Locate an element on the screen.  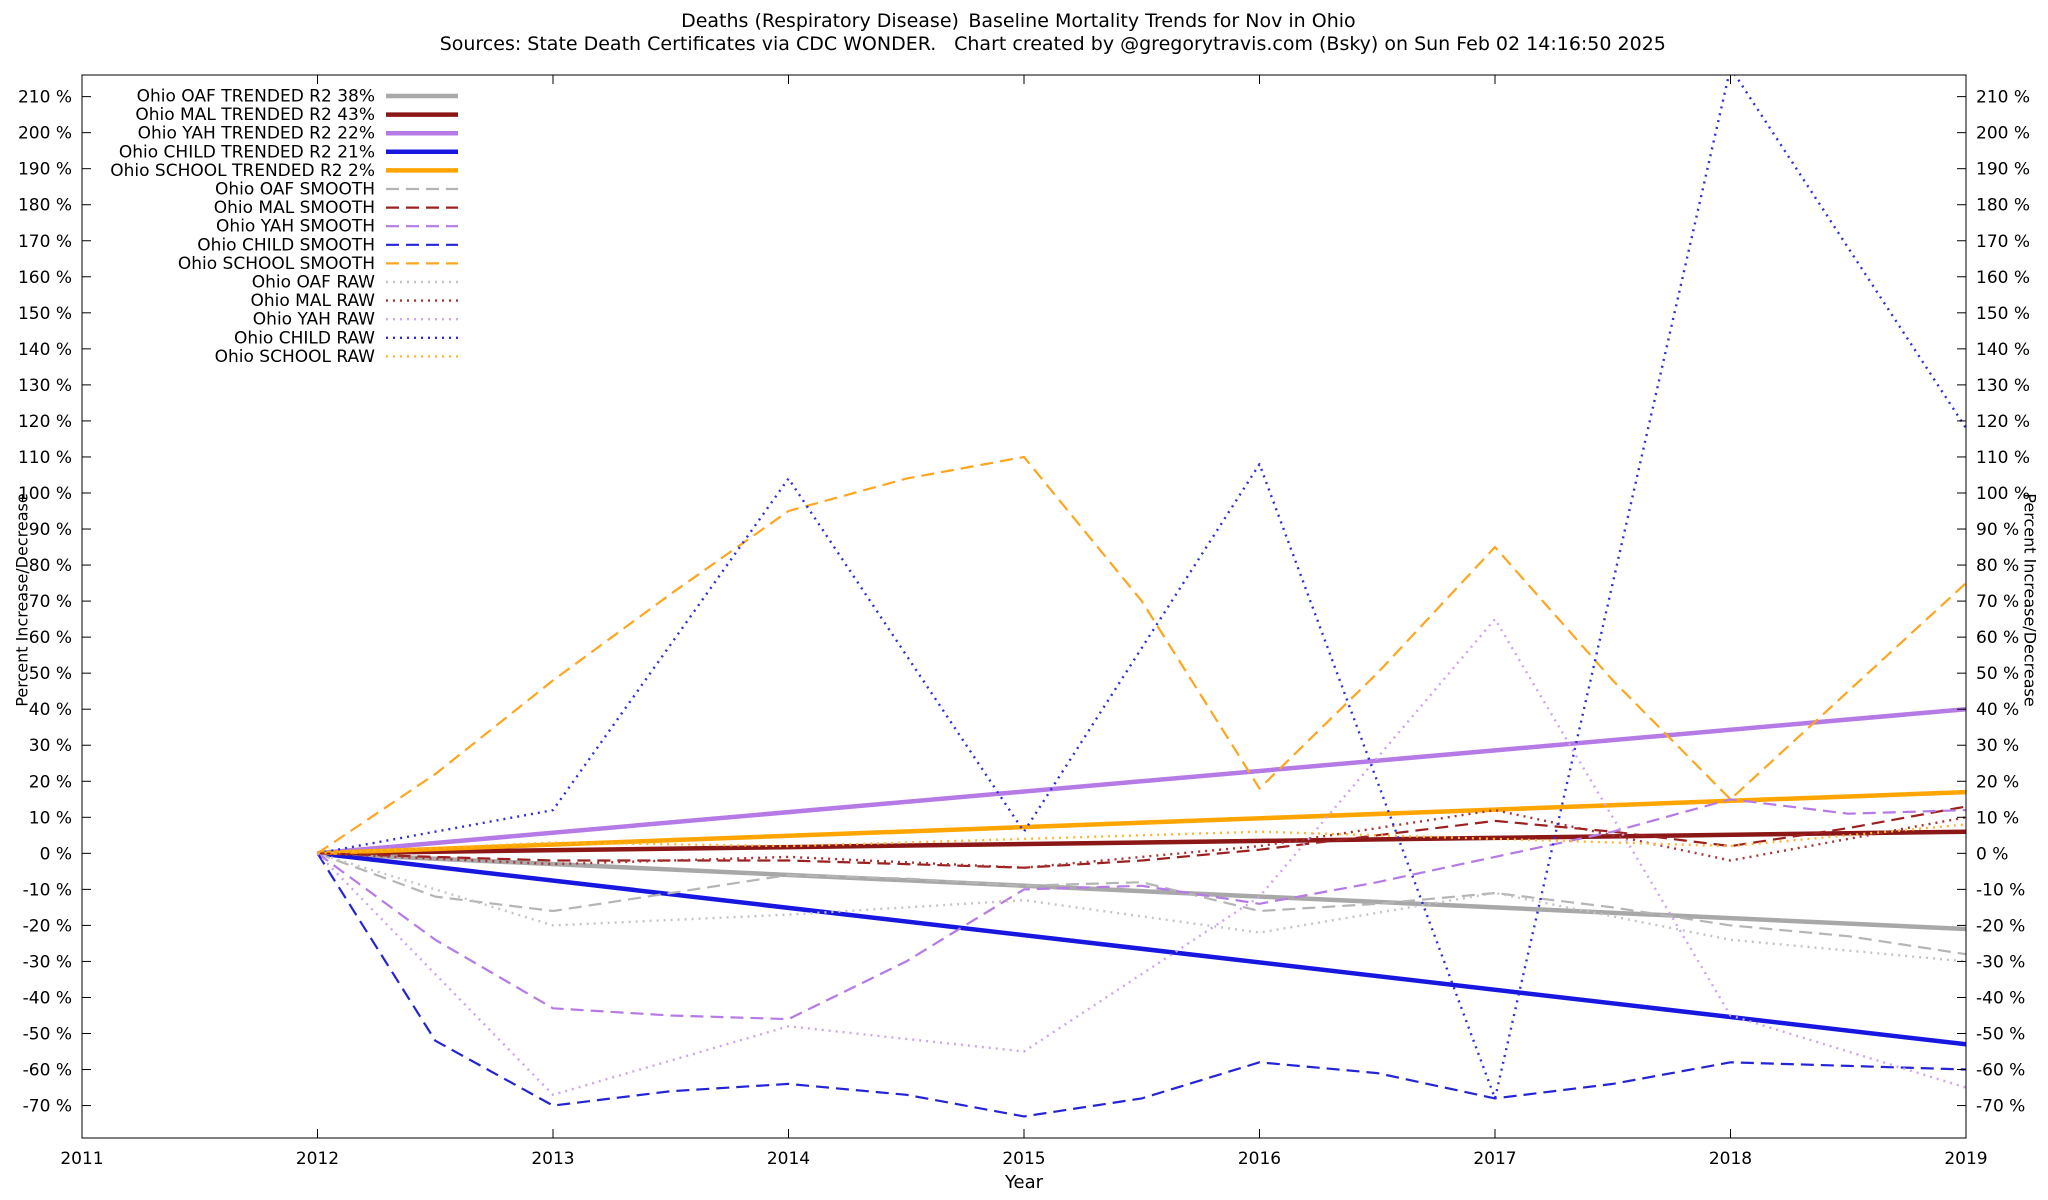
y-tick-label-right: 50 % is located at coordinates (1997, 674).